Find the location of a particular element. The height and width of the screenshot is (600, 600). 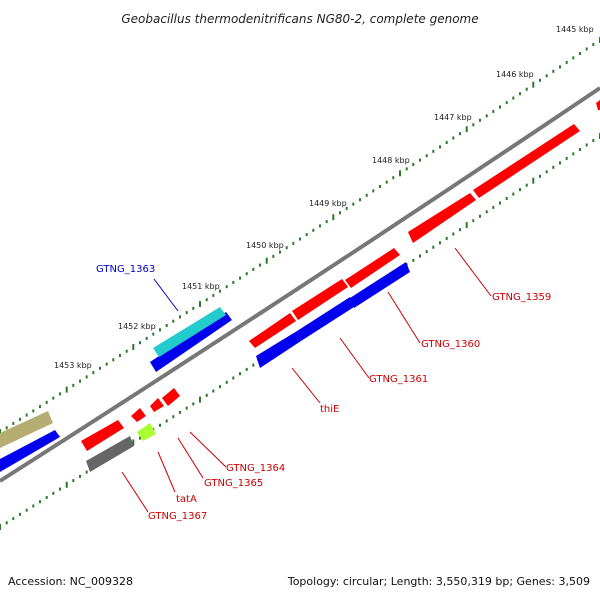

gene-label-gtng-1363: GTNG_1363 is located at coordinates (125, 269).